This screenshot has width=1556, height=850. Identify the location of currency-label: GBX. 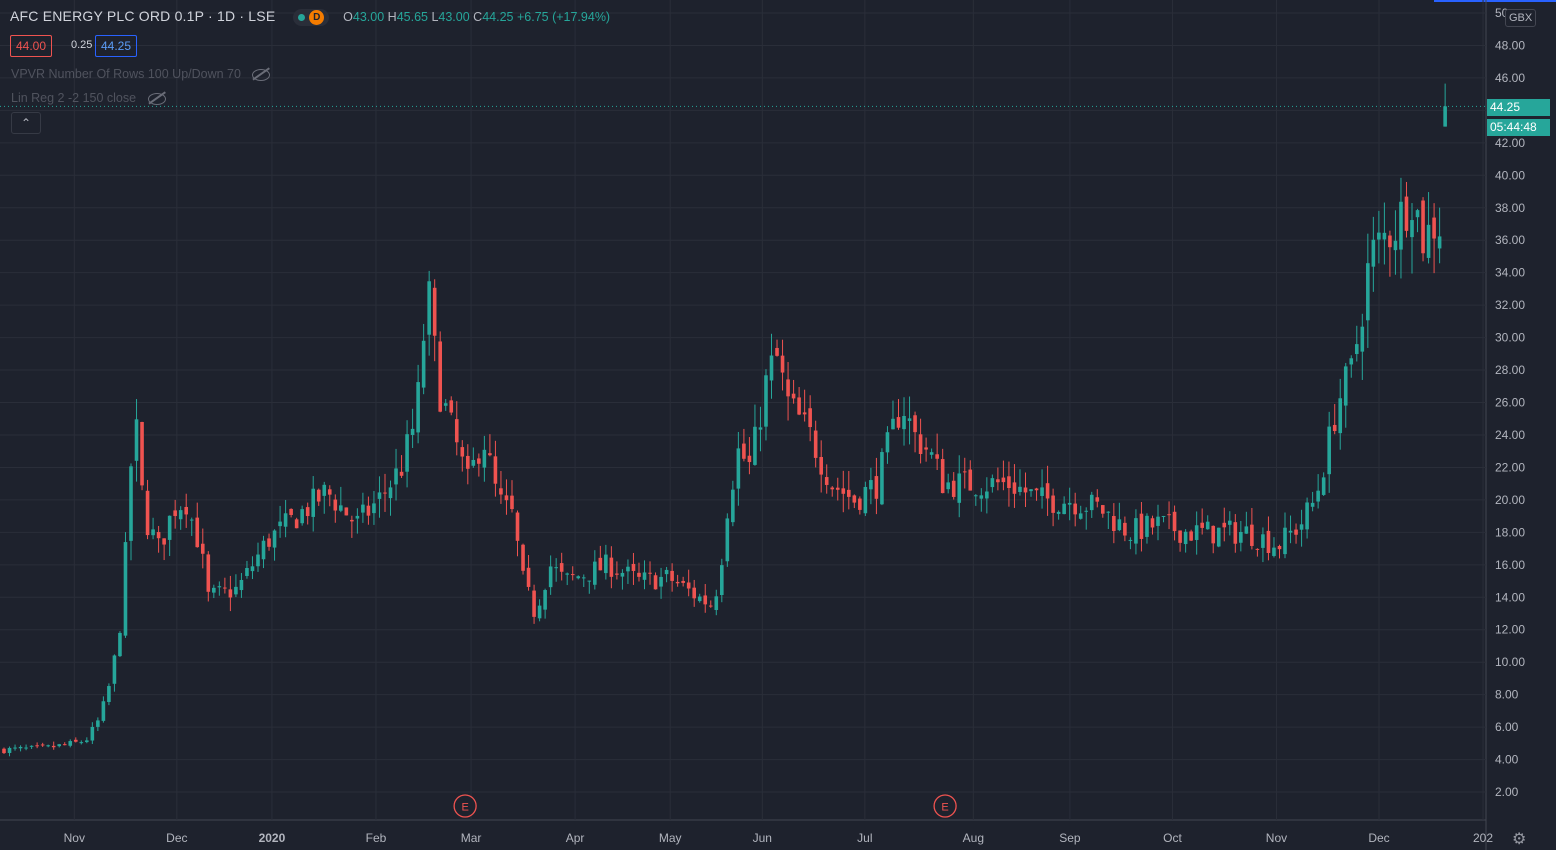
(1521, 18).